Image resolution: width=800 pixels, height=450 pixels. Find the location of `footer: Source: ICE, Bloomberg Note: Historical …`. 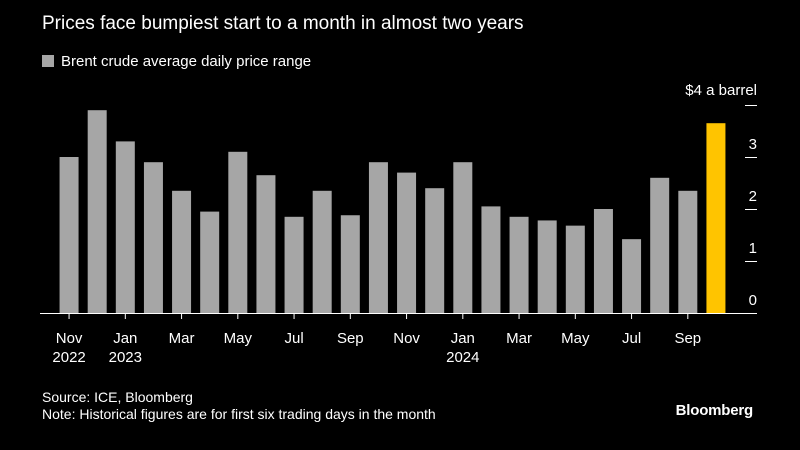

footer: Source: ICE, Bloomberg Note: Historical … is located at coordinates (239, 406).